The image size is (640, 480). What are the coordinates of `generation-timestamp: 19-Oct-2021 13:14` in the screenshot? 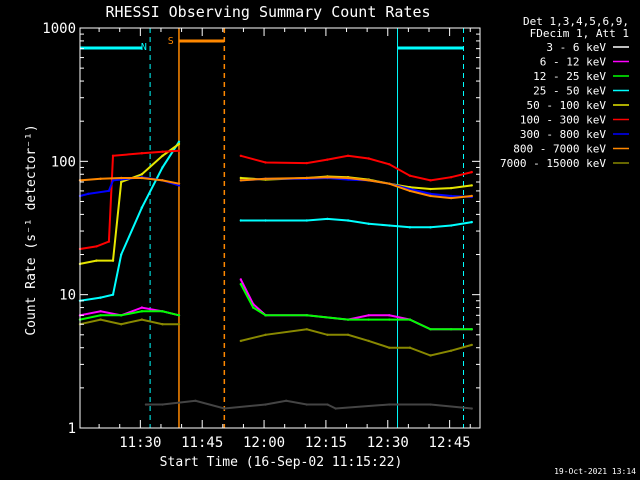 It's located at (595, 471).